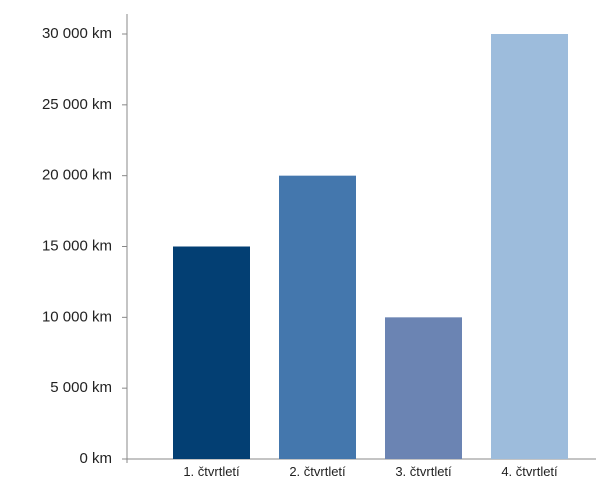  What do you see at coordinates (211, 471) in the screenshot?
I see `category-label: 1. čtvrtletí` at bounding box center [211, 471].